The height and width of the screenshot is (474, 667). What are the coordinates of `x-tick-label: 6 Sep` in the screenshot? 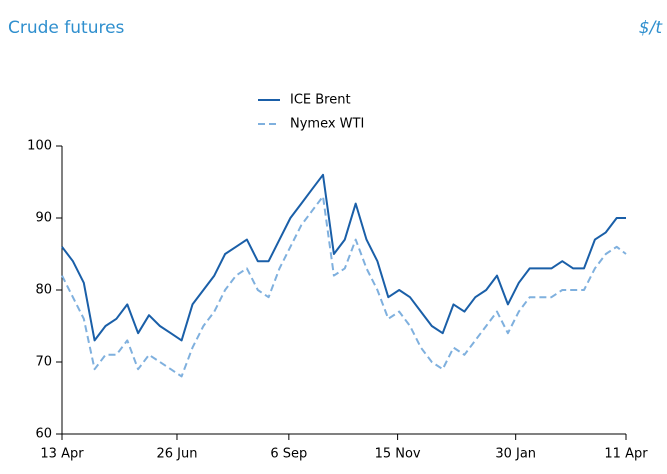 It's located at (288, 454).